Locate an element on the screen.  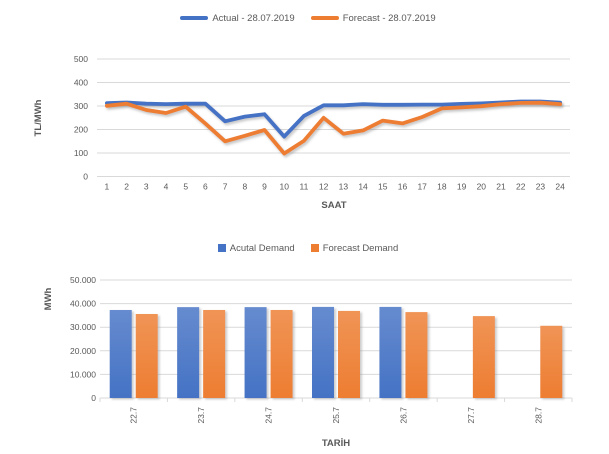
line-series-forecast is located at coordinates (333, 128).